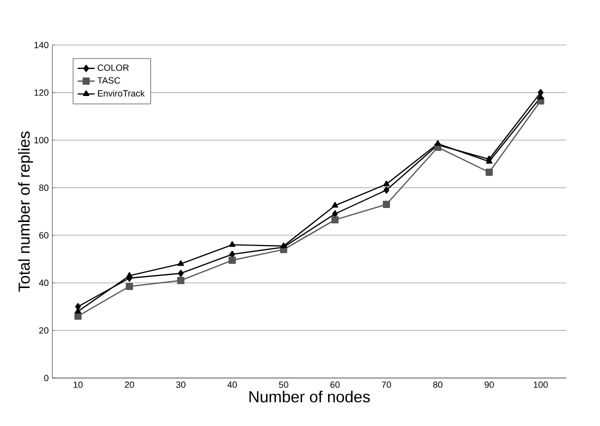 This screenshot has height=426, width=600. What do you see at coordinates (437, 385) in the screenshot?
I see `x-tick-label: 80` at bounding box center [437, 385].